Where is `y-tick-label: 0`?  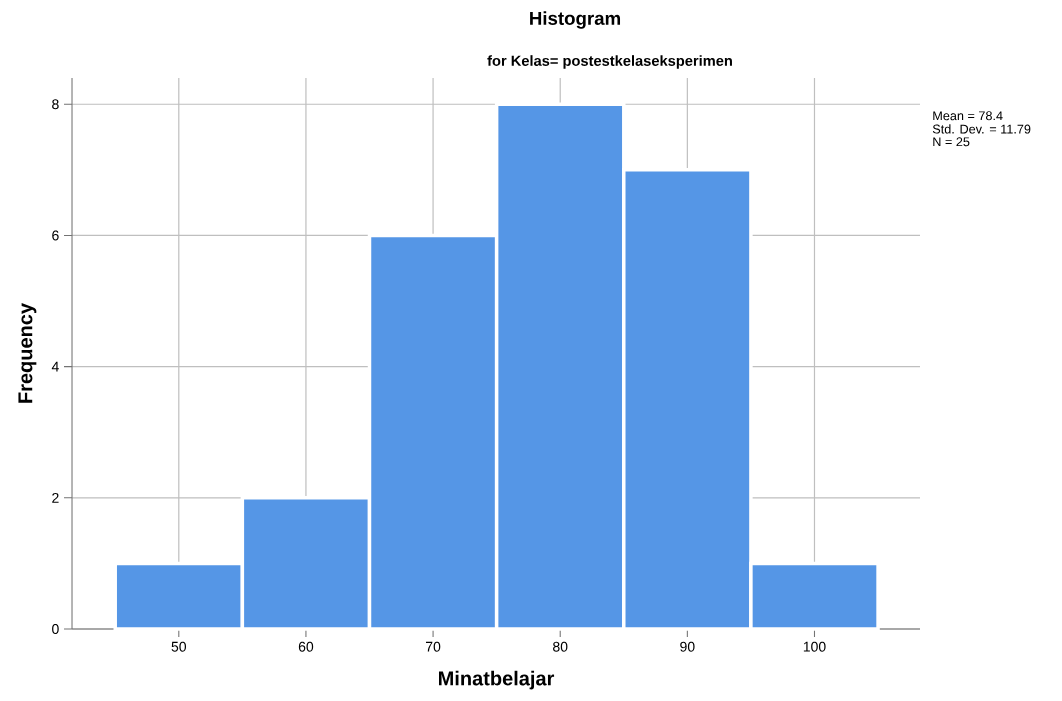 y-tick-label: 0 is located at coordinates (55, 629).